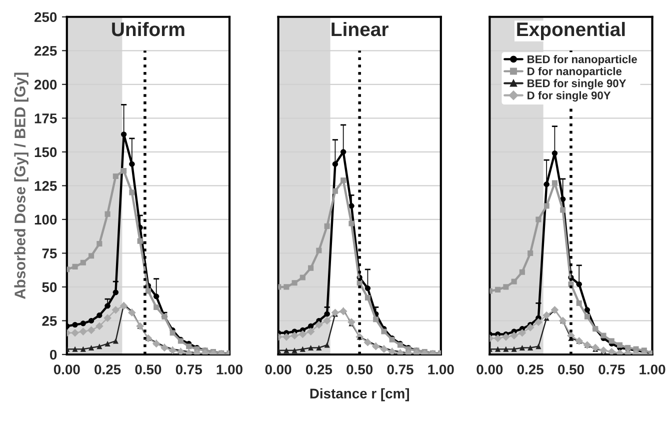 Image resolution: width=669 pixels, height=422 pixels. Describe the element at coordinates (359, 395) in the screenshot. I see `x-axis-title: Distance r [cm]` at that location.